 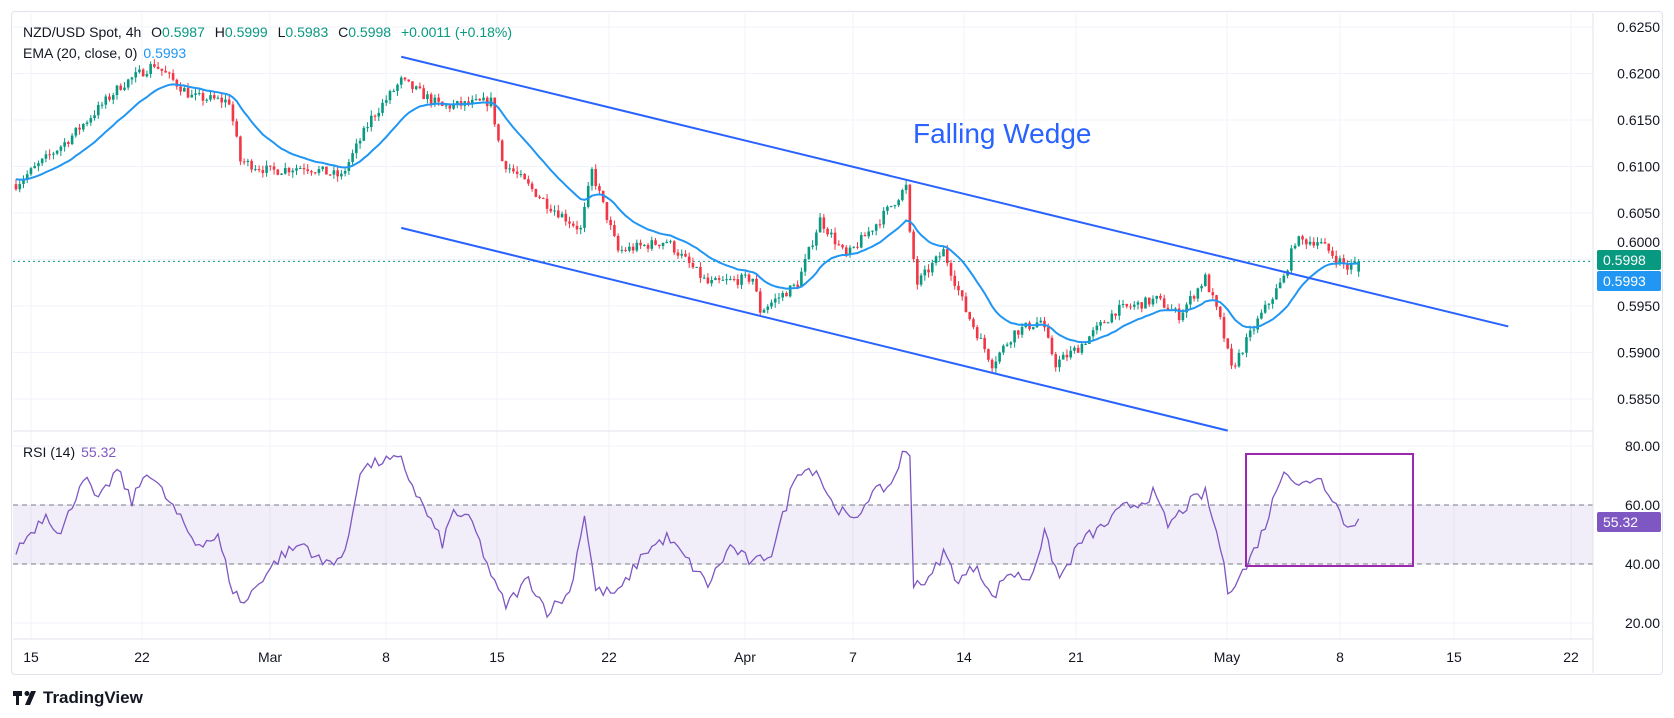 I want to click on time-axis: 15 22 Mar 8 15 22 Apr 7 14 21 May 8 15 22, so click(x=801, y=657).